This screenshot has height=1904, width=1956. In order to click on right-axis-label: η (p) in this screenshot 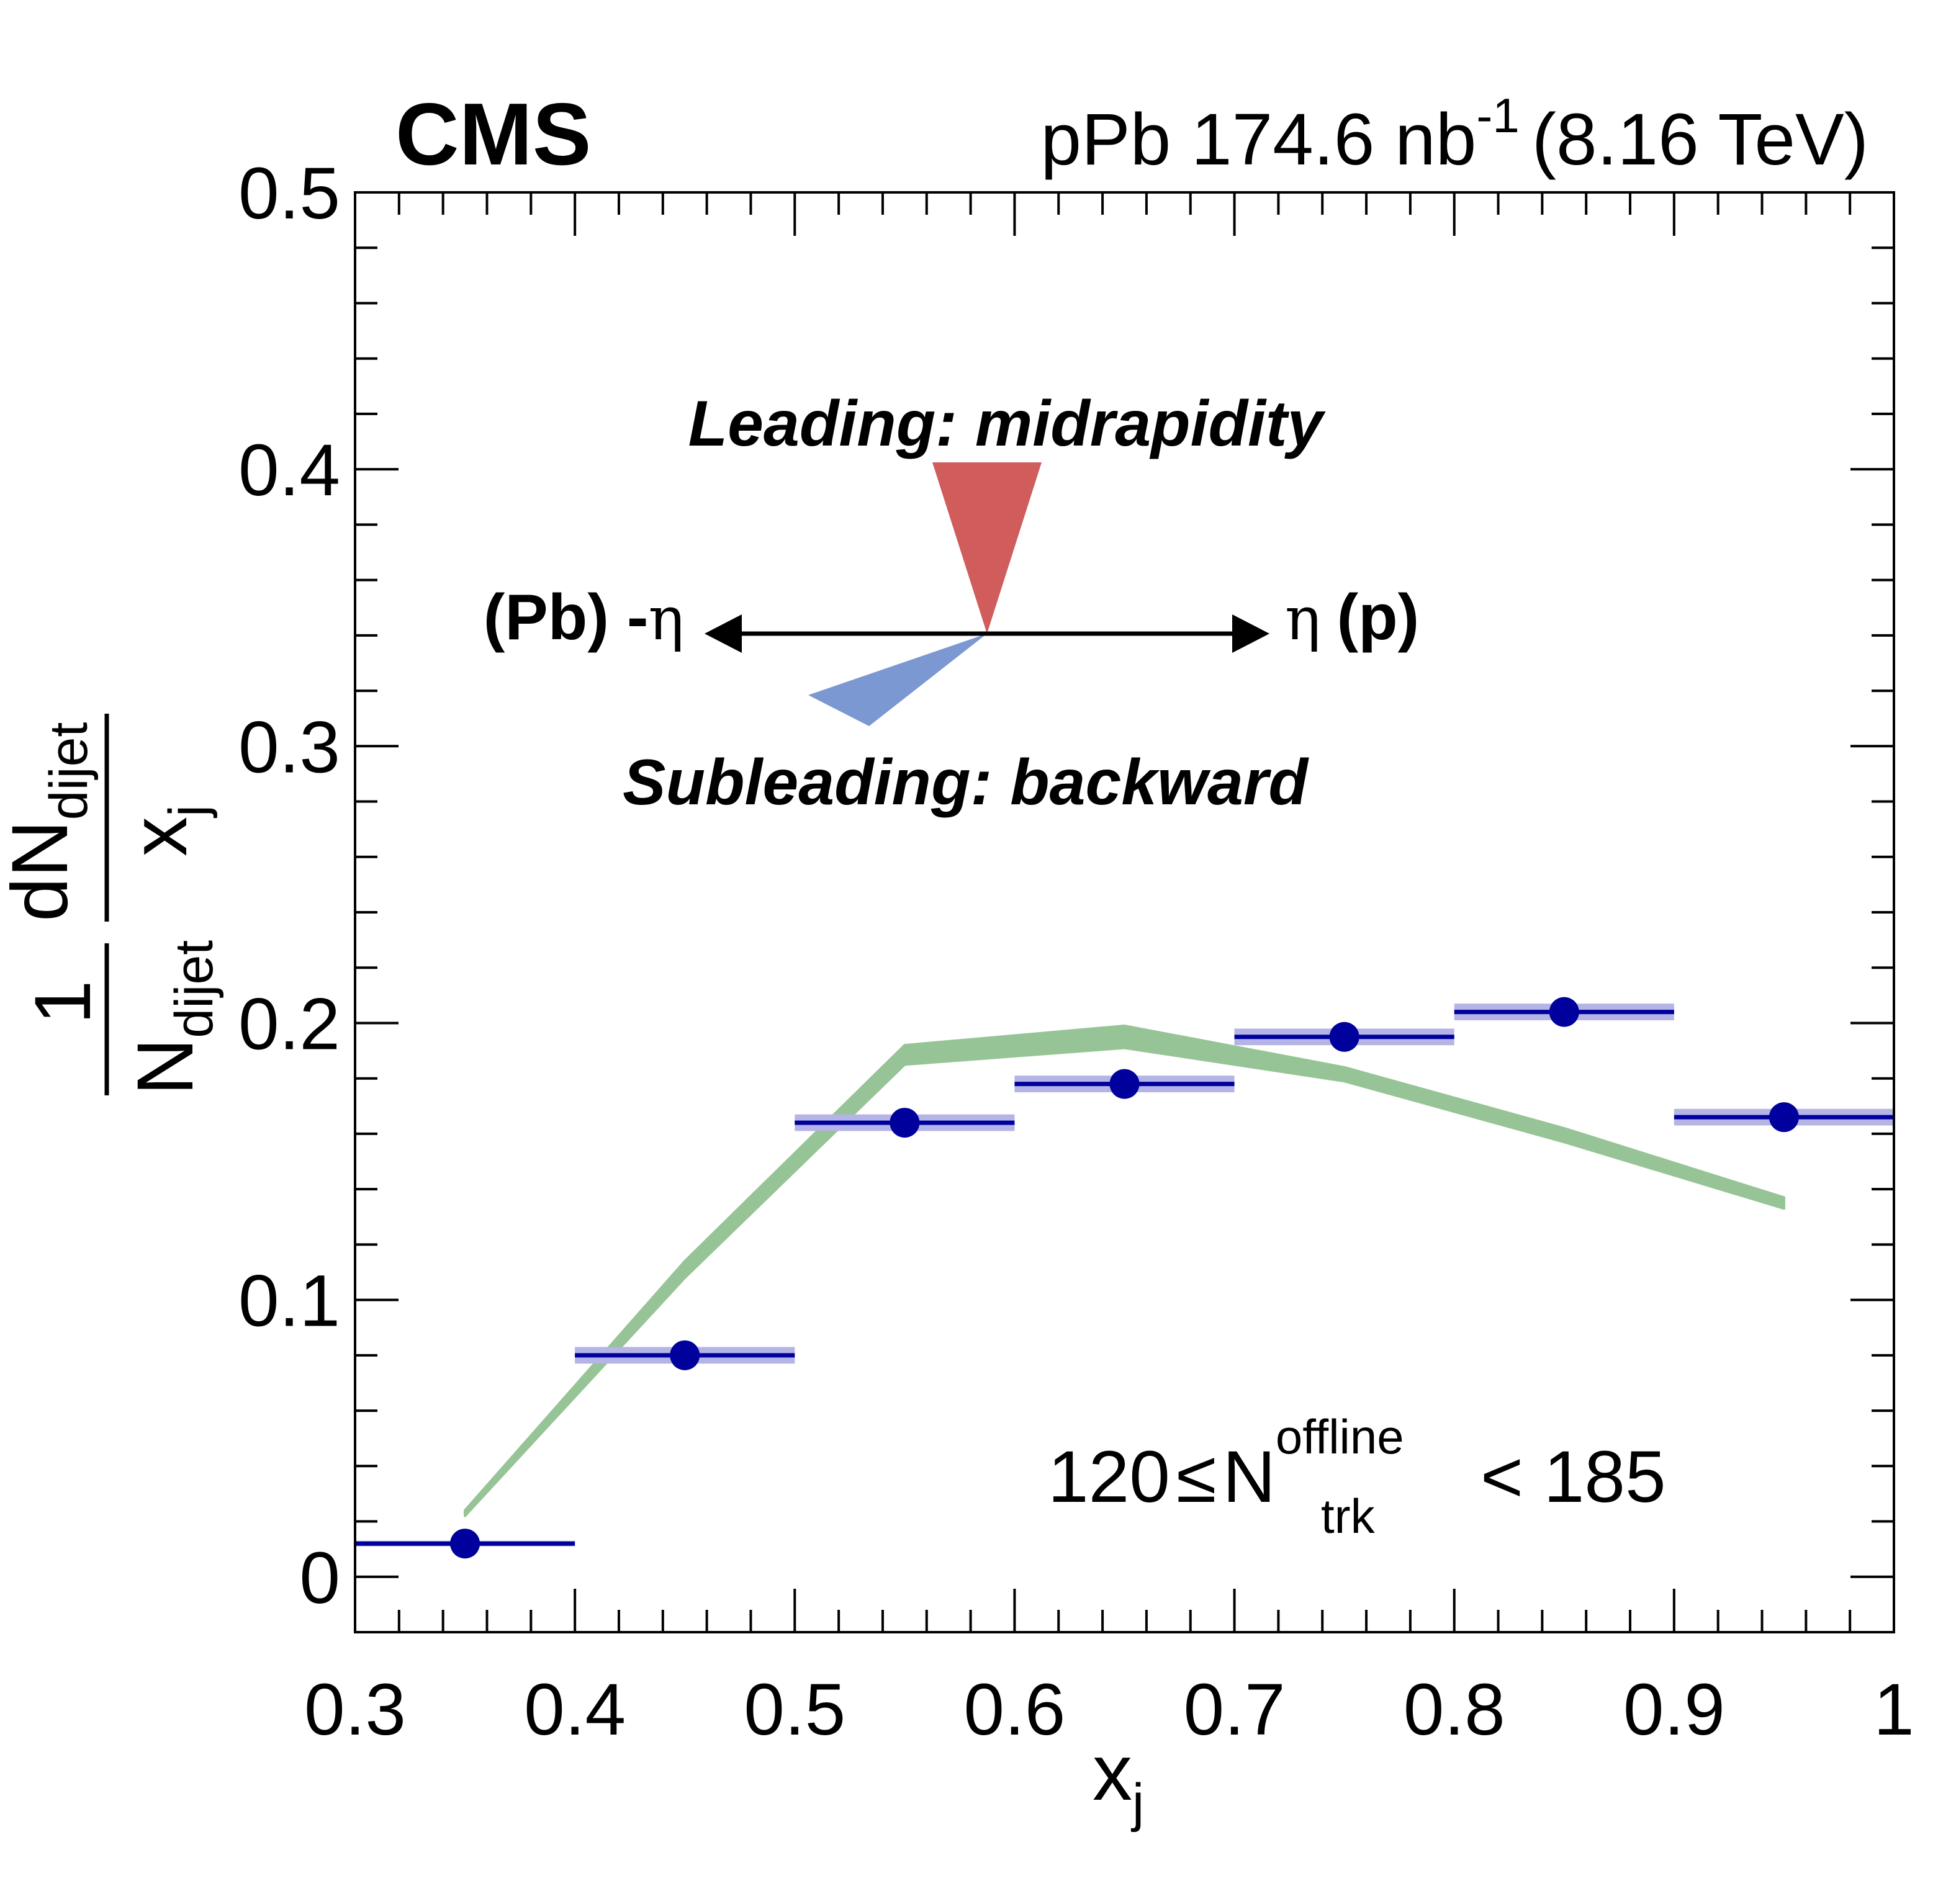, I will do `click(1352, 617)`.